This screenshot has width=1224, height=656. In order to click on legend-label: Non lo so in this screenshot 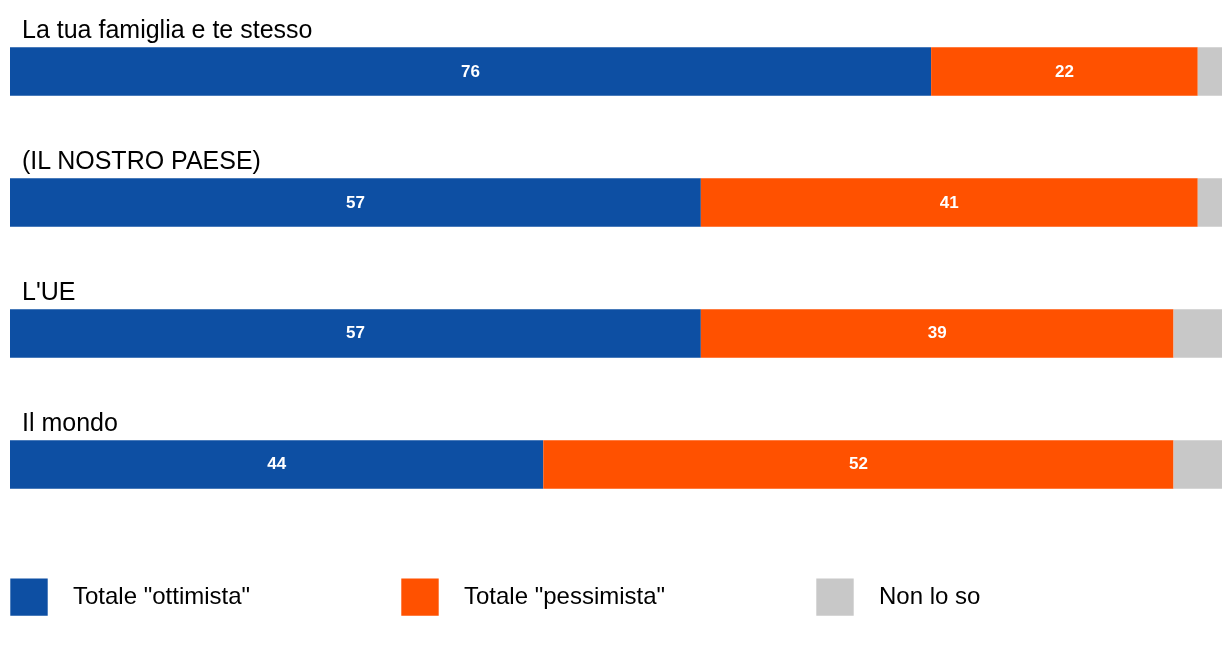, I will do `click(930, 596)`.